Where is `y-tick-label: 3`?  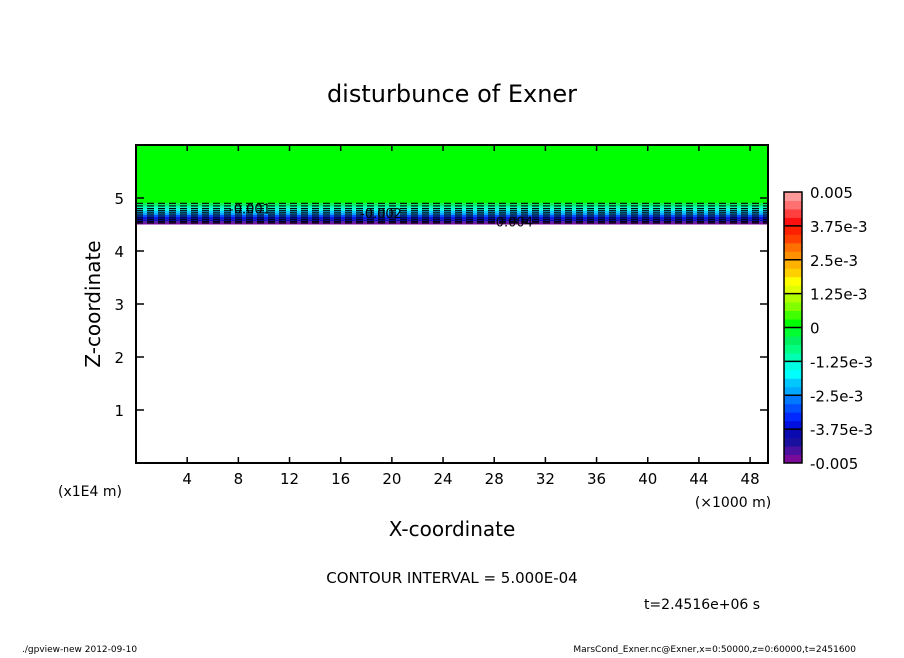
y-tick-label: 3 is located at coordinates (119, 305).